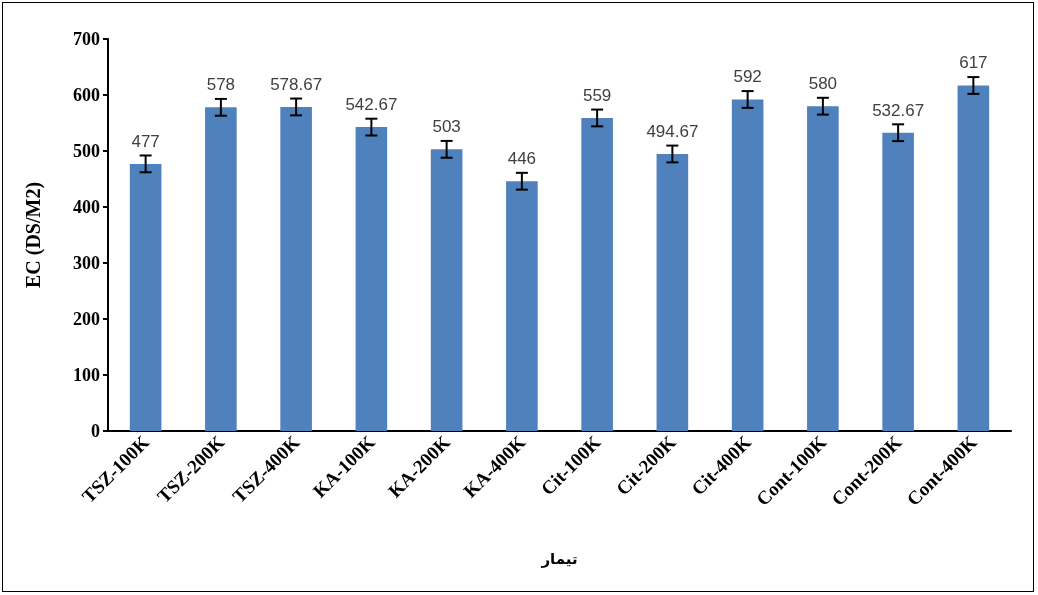  What do you see at coordinates (86, 151) in the screenshot?
I see `y-tick-label: 500` at bounding box center [86, 151].